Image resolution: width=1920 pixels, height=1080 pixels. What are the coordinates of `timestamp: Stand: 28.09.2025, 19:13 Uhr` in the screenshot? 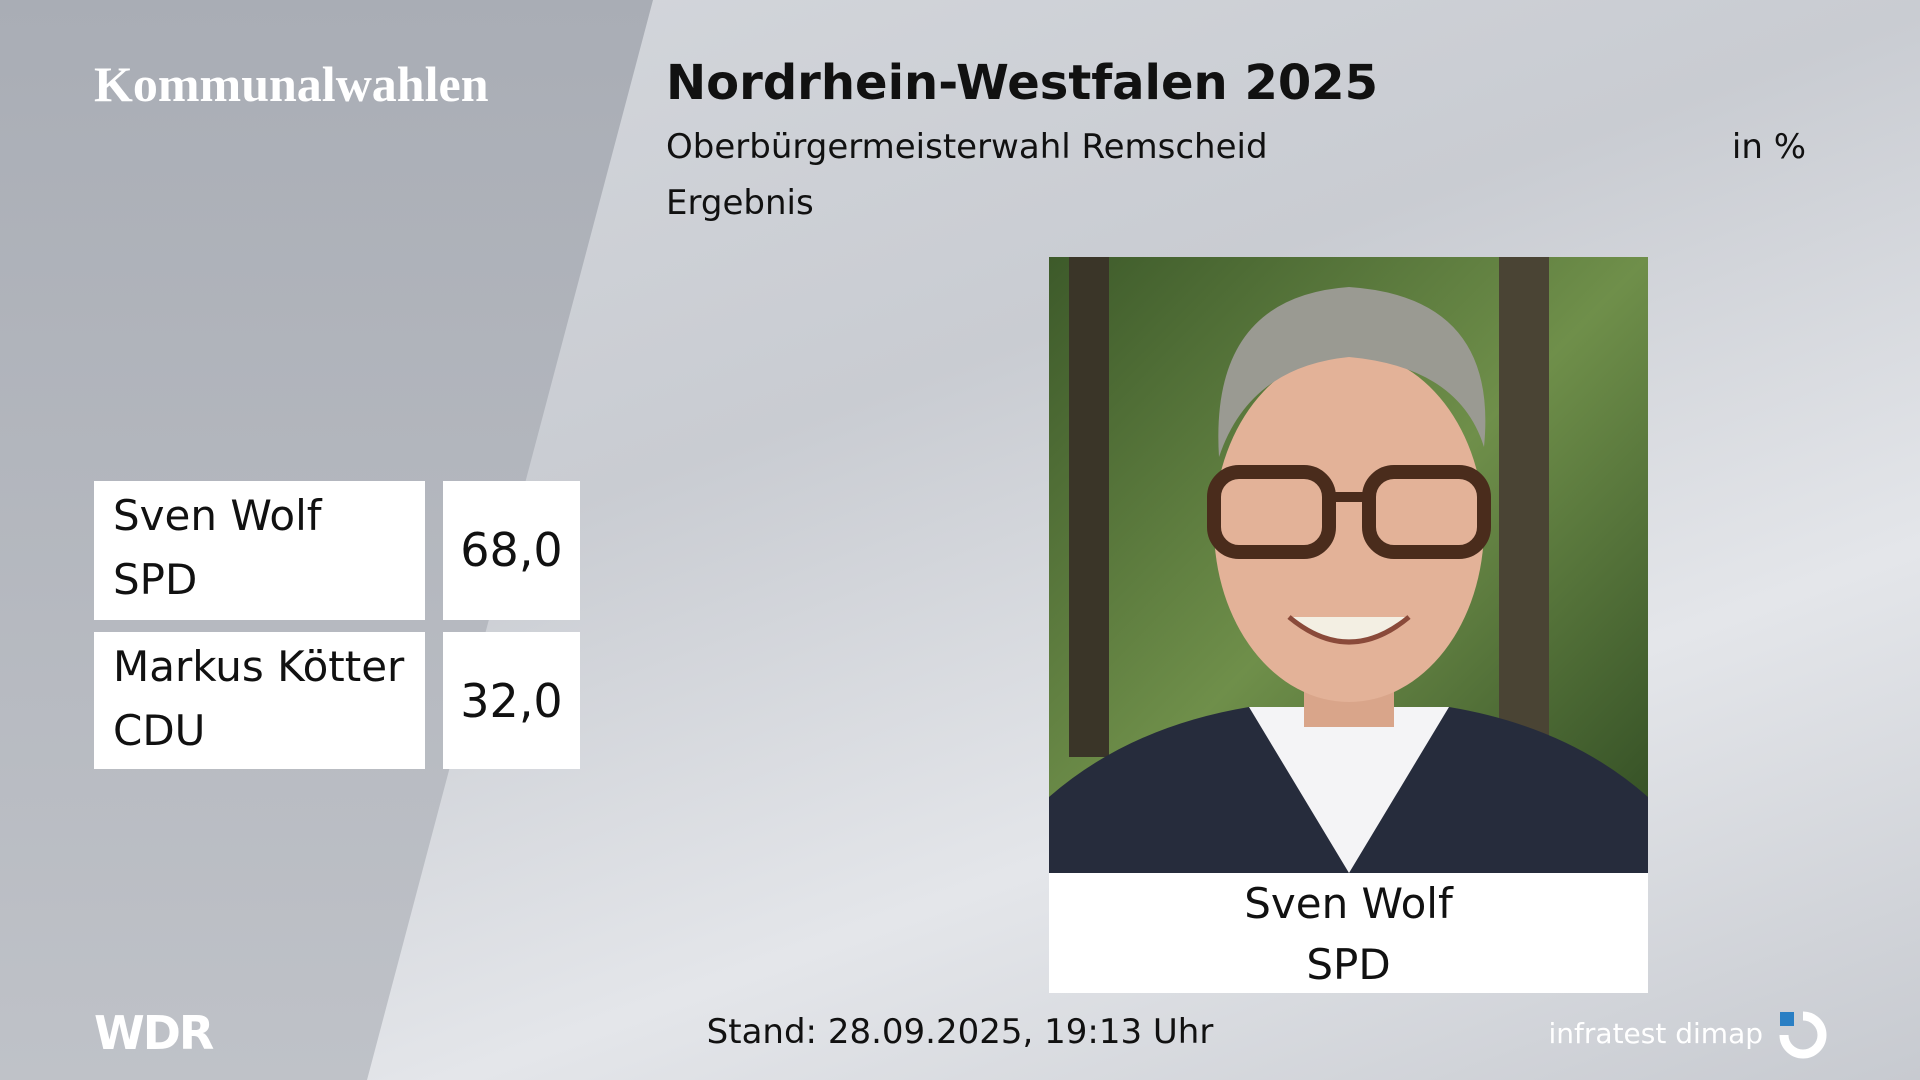 It's located at (960, 1032).